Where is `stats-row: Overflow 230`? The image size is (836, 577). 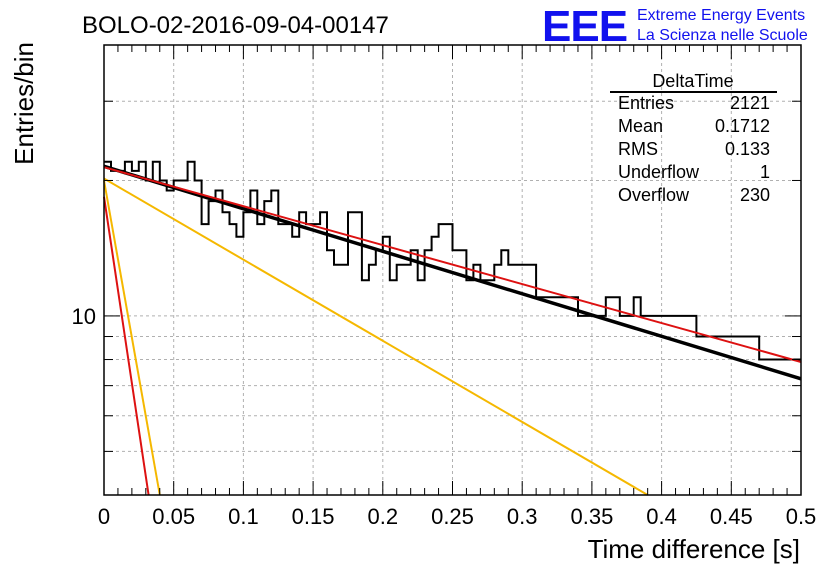
stats-row: Overflow 230 is located at coordinates (694, 195).